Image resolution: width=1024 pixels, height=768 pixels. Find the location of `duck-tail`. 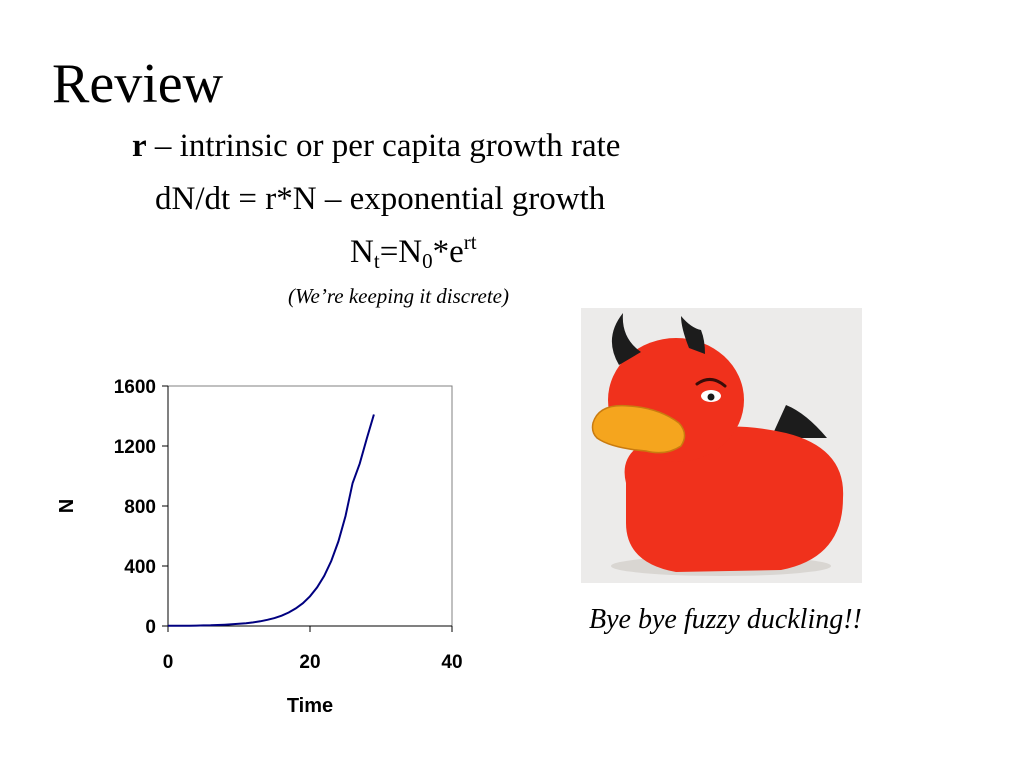

duck-tail is located at coordinates (799, 421).